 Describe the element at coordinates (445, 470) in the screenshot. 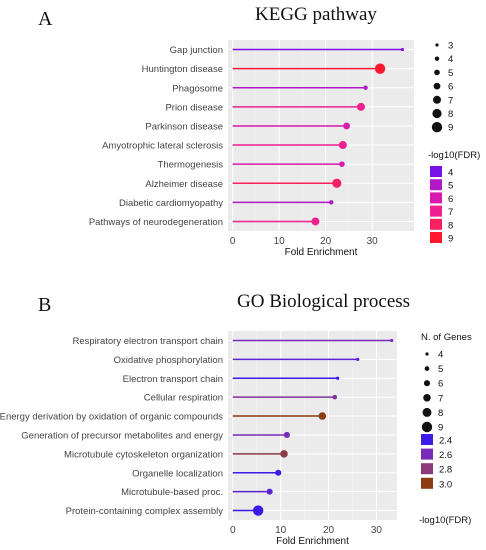

I see `color-legend-label: 2.8` at that location.